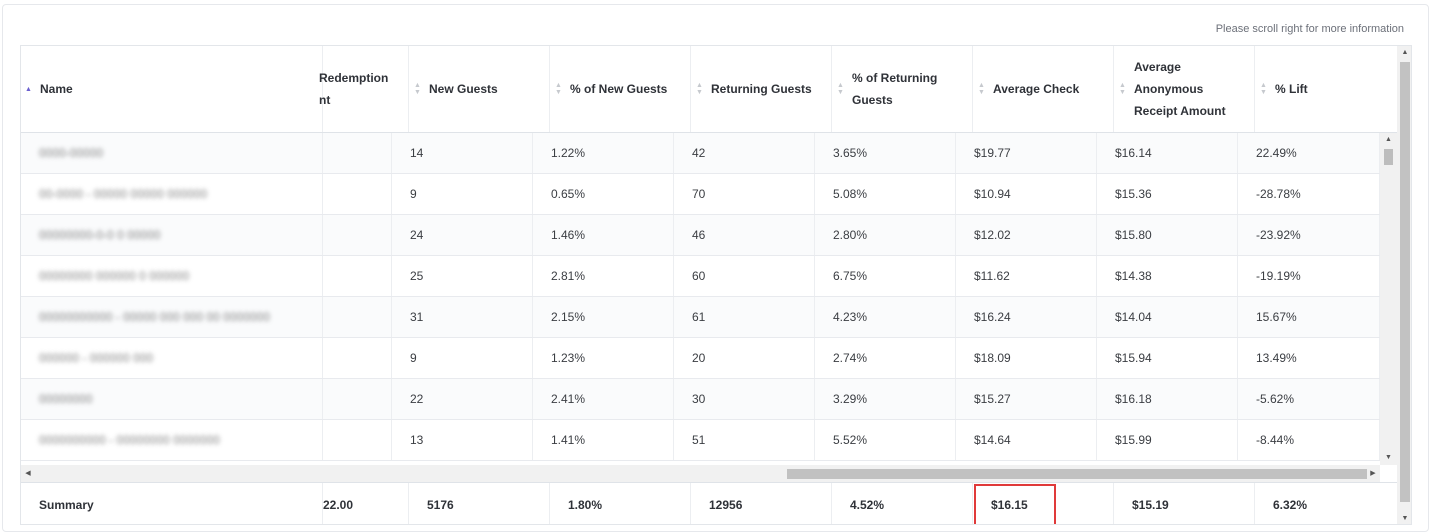 Image resolution: width=1435 pixels, height=532 pixels. What do you see at coordinates (620, 89) in the screenshot?
I see `column-header-pct-new-guests: ▲ ▼ % of New Guests` at bounding box center [620, 89].